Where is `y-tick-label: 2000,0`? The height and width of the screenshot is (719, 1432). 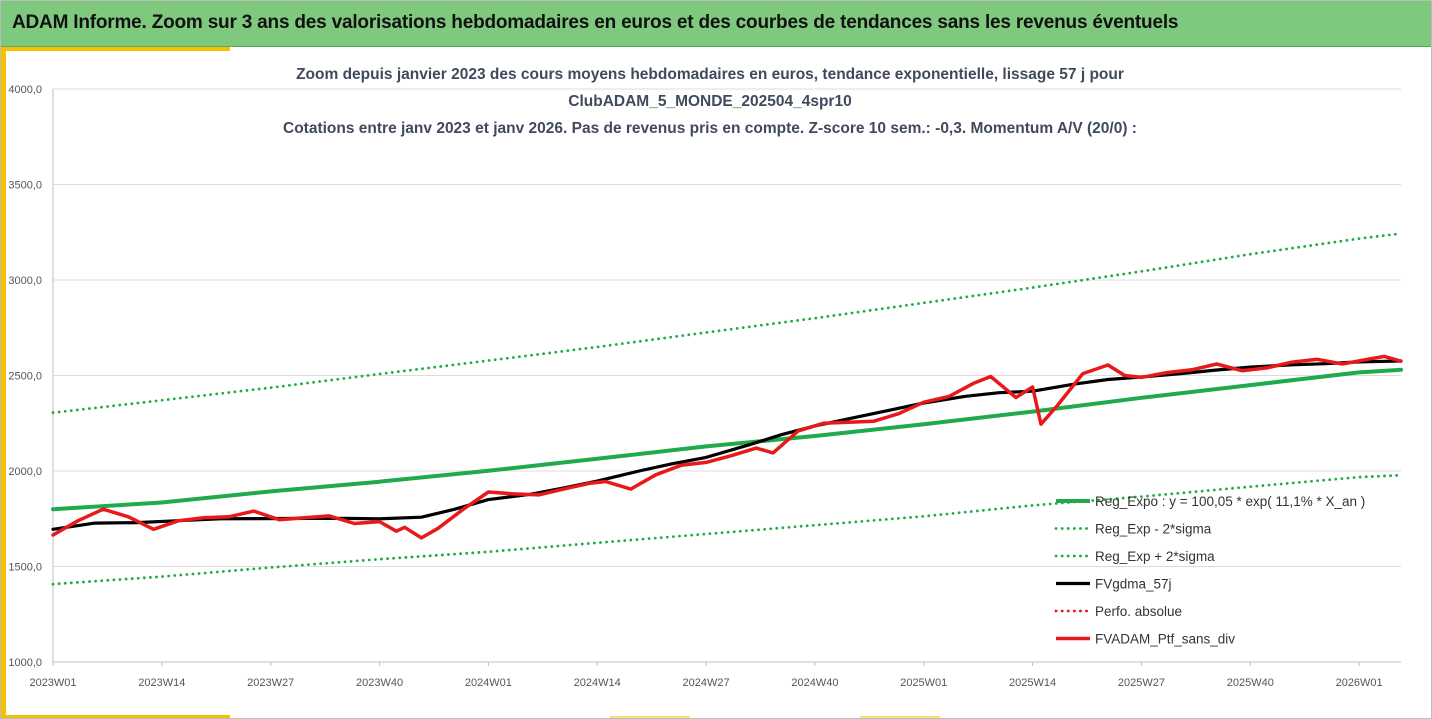
y-tick-label: 2000,0 is located at coordinates (25, 472).